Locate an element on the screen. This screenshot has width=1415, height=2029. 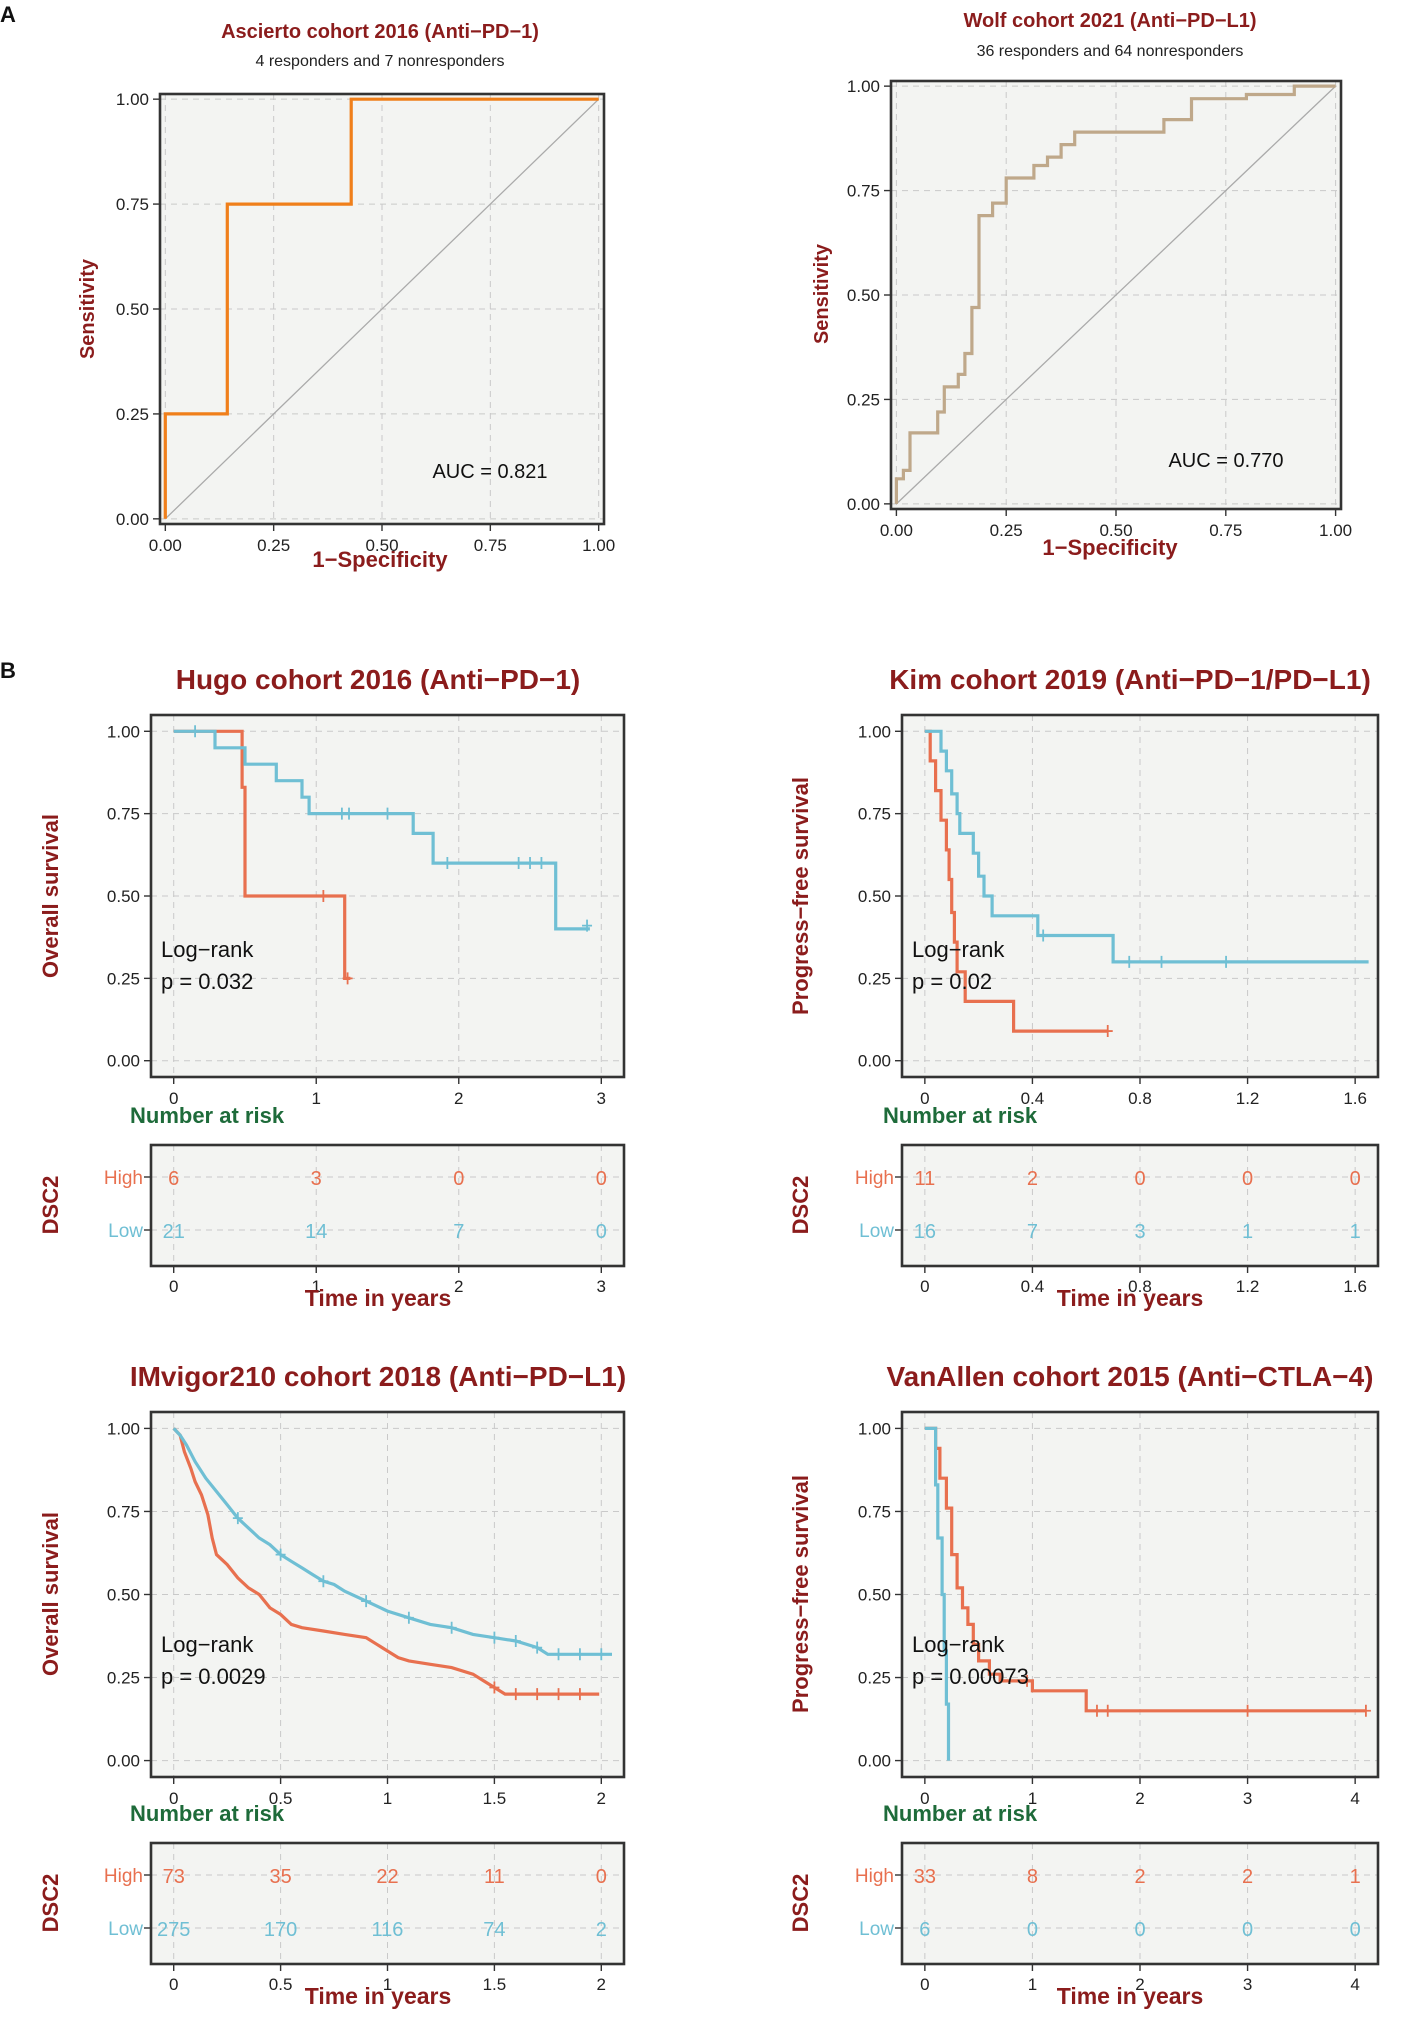
risk-x-tick-label: 0 is located at coordinates (924, 1984).